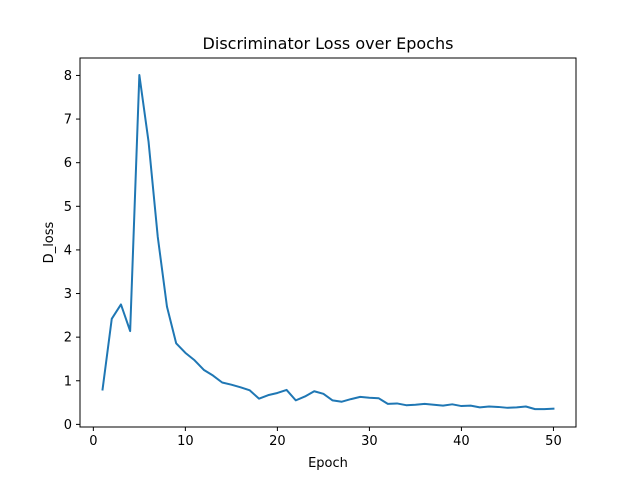 The width and height of the screenshot is (640, 480). What do you see at coordinates (277, 441) in the screenshot?
I see `x-tick-label: 20` at bounding box center [277, 441].